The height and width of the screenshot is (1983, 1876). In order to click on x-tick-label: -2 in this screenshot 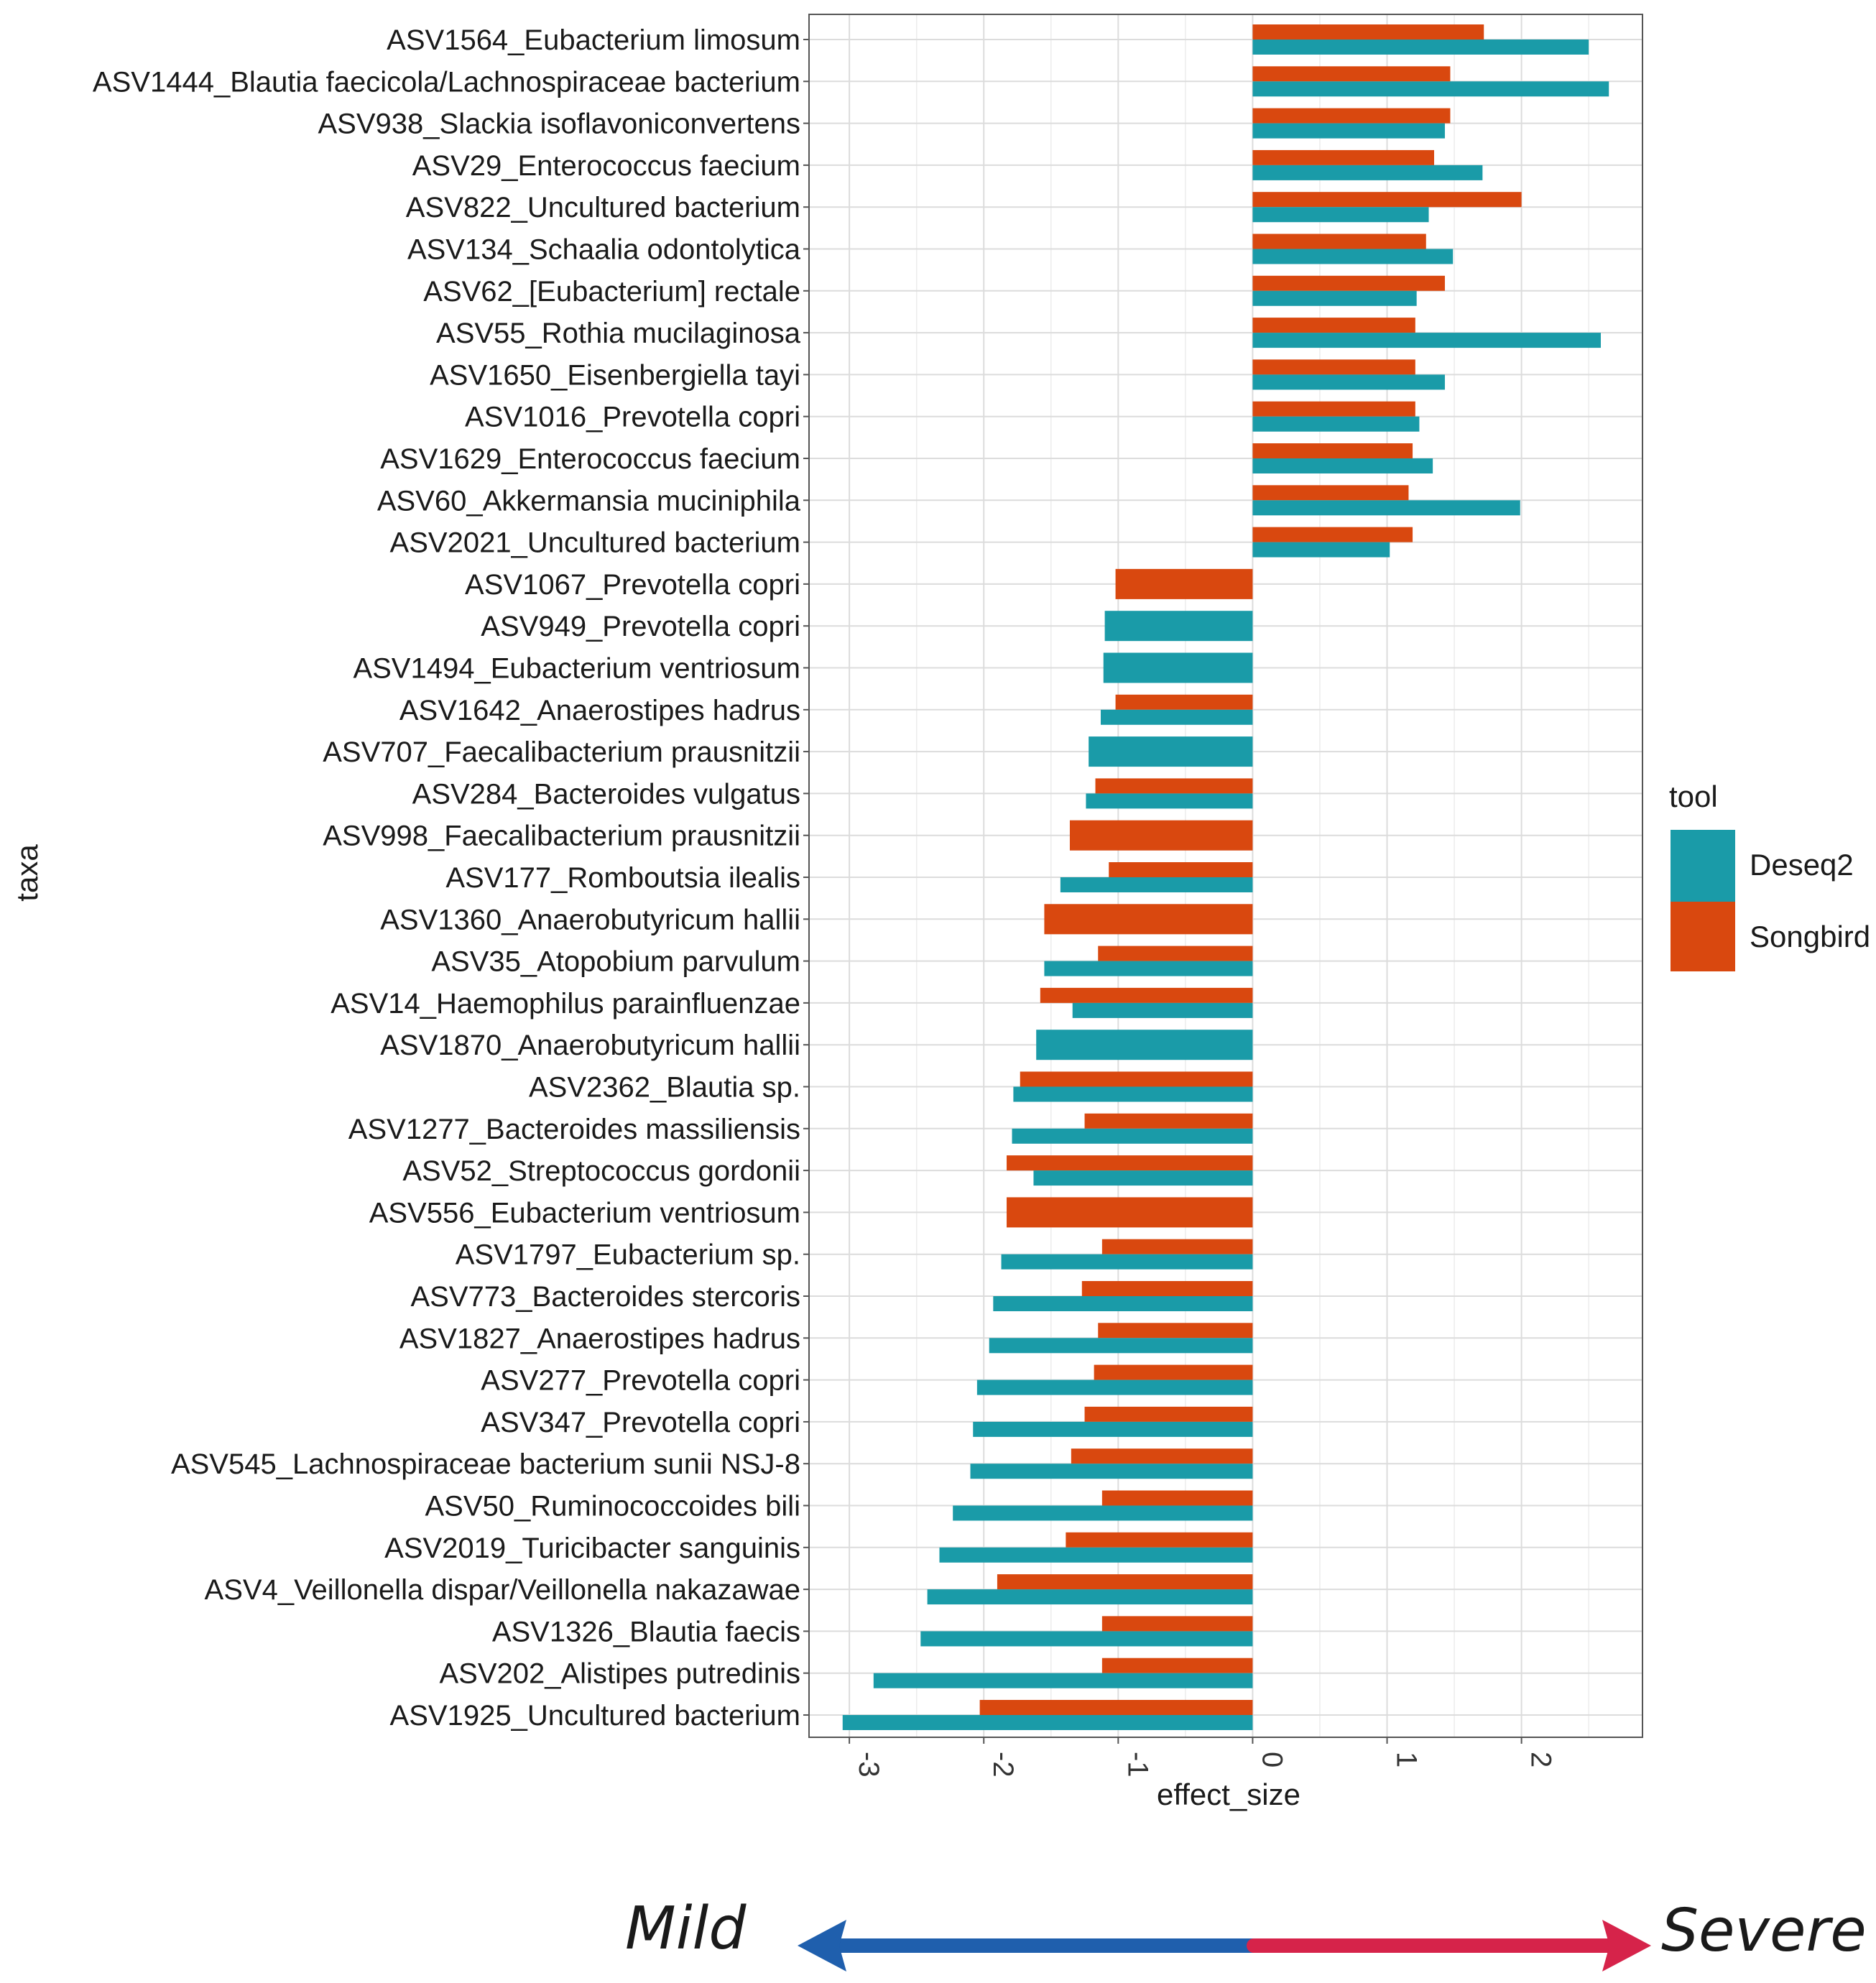, I will do `click(1003, 1765)`.